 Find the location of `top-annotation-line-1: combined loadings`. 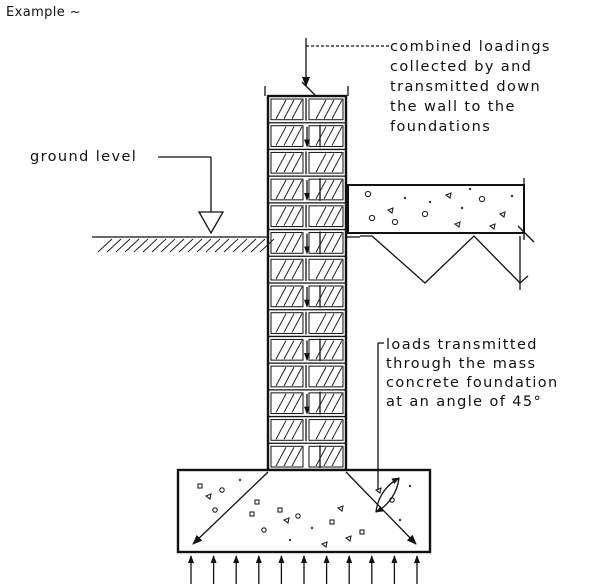

top-annotation-line-1: combined loadings is located at coordinates (470, 47).